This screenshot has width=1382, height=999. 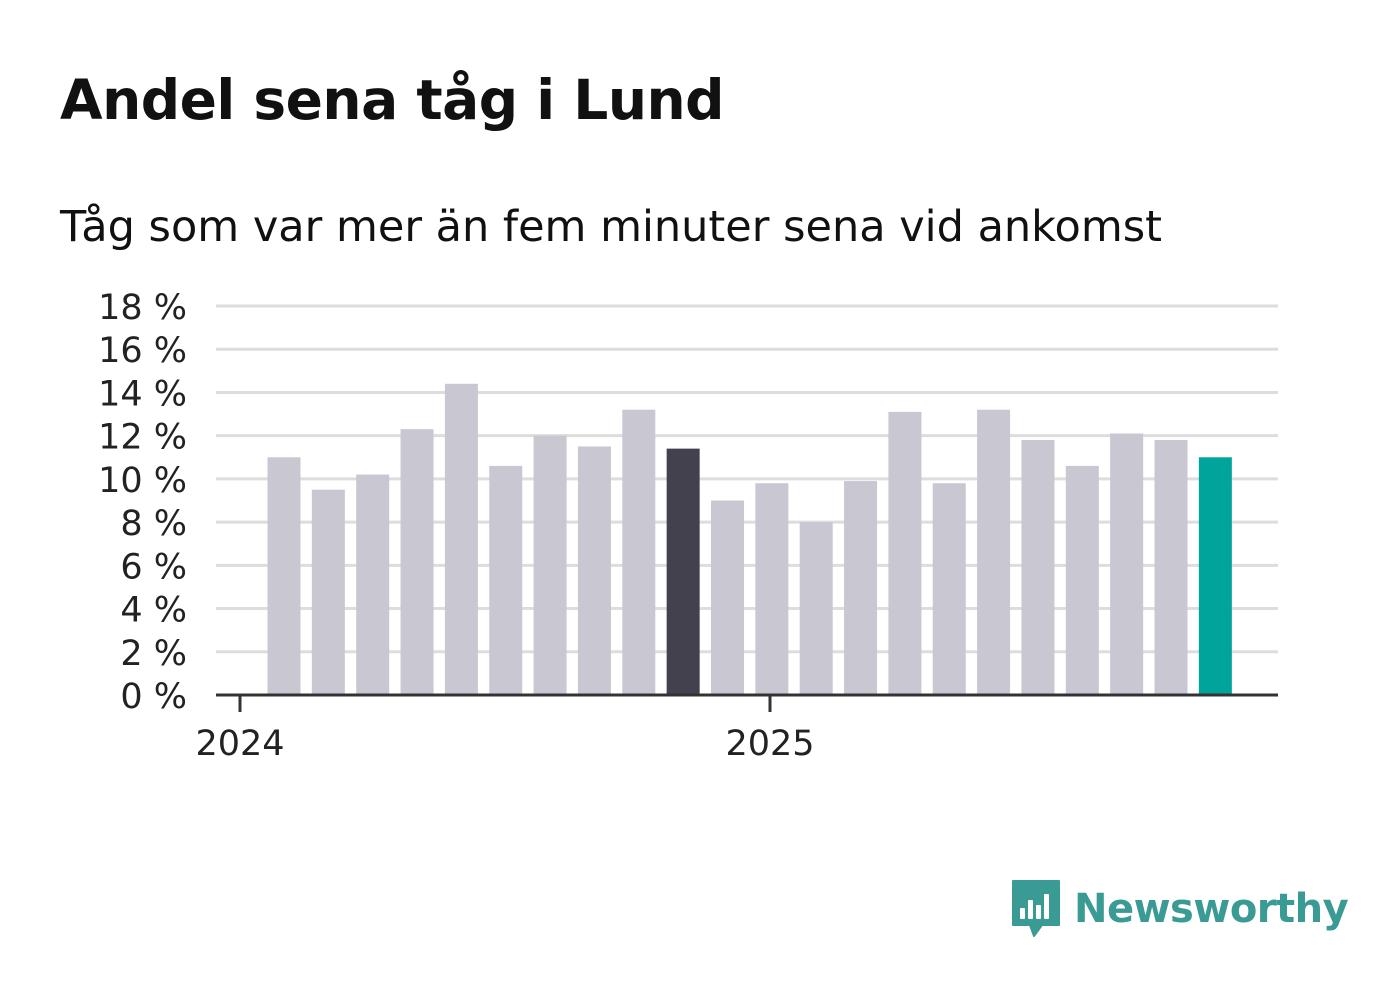 What do you see at coordinates (392, 100) in the screenshot?
I see `chart-title: Andel sena tåg i Lund` at bounding box center [392, 100].